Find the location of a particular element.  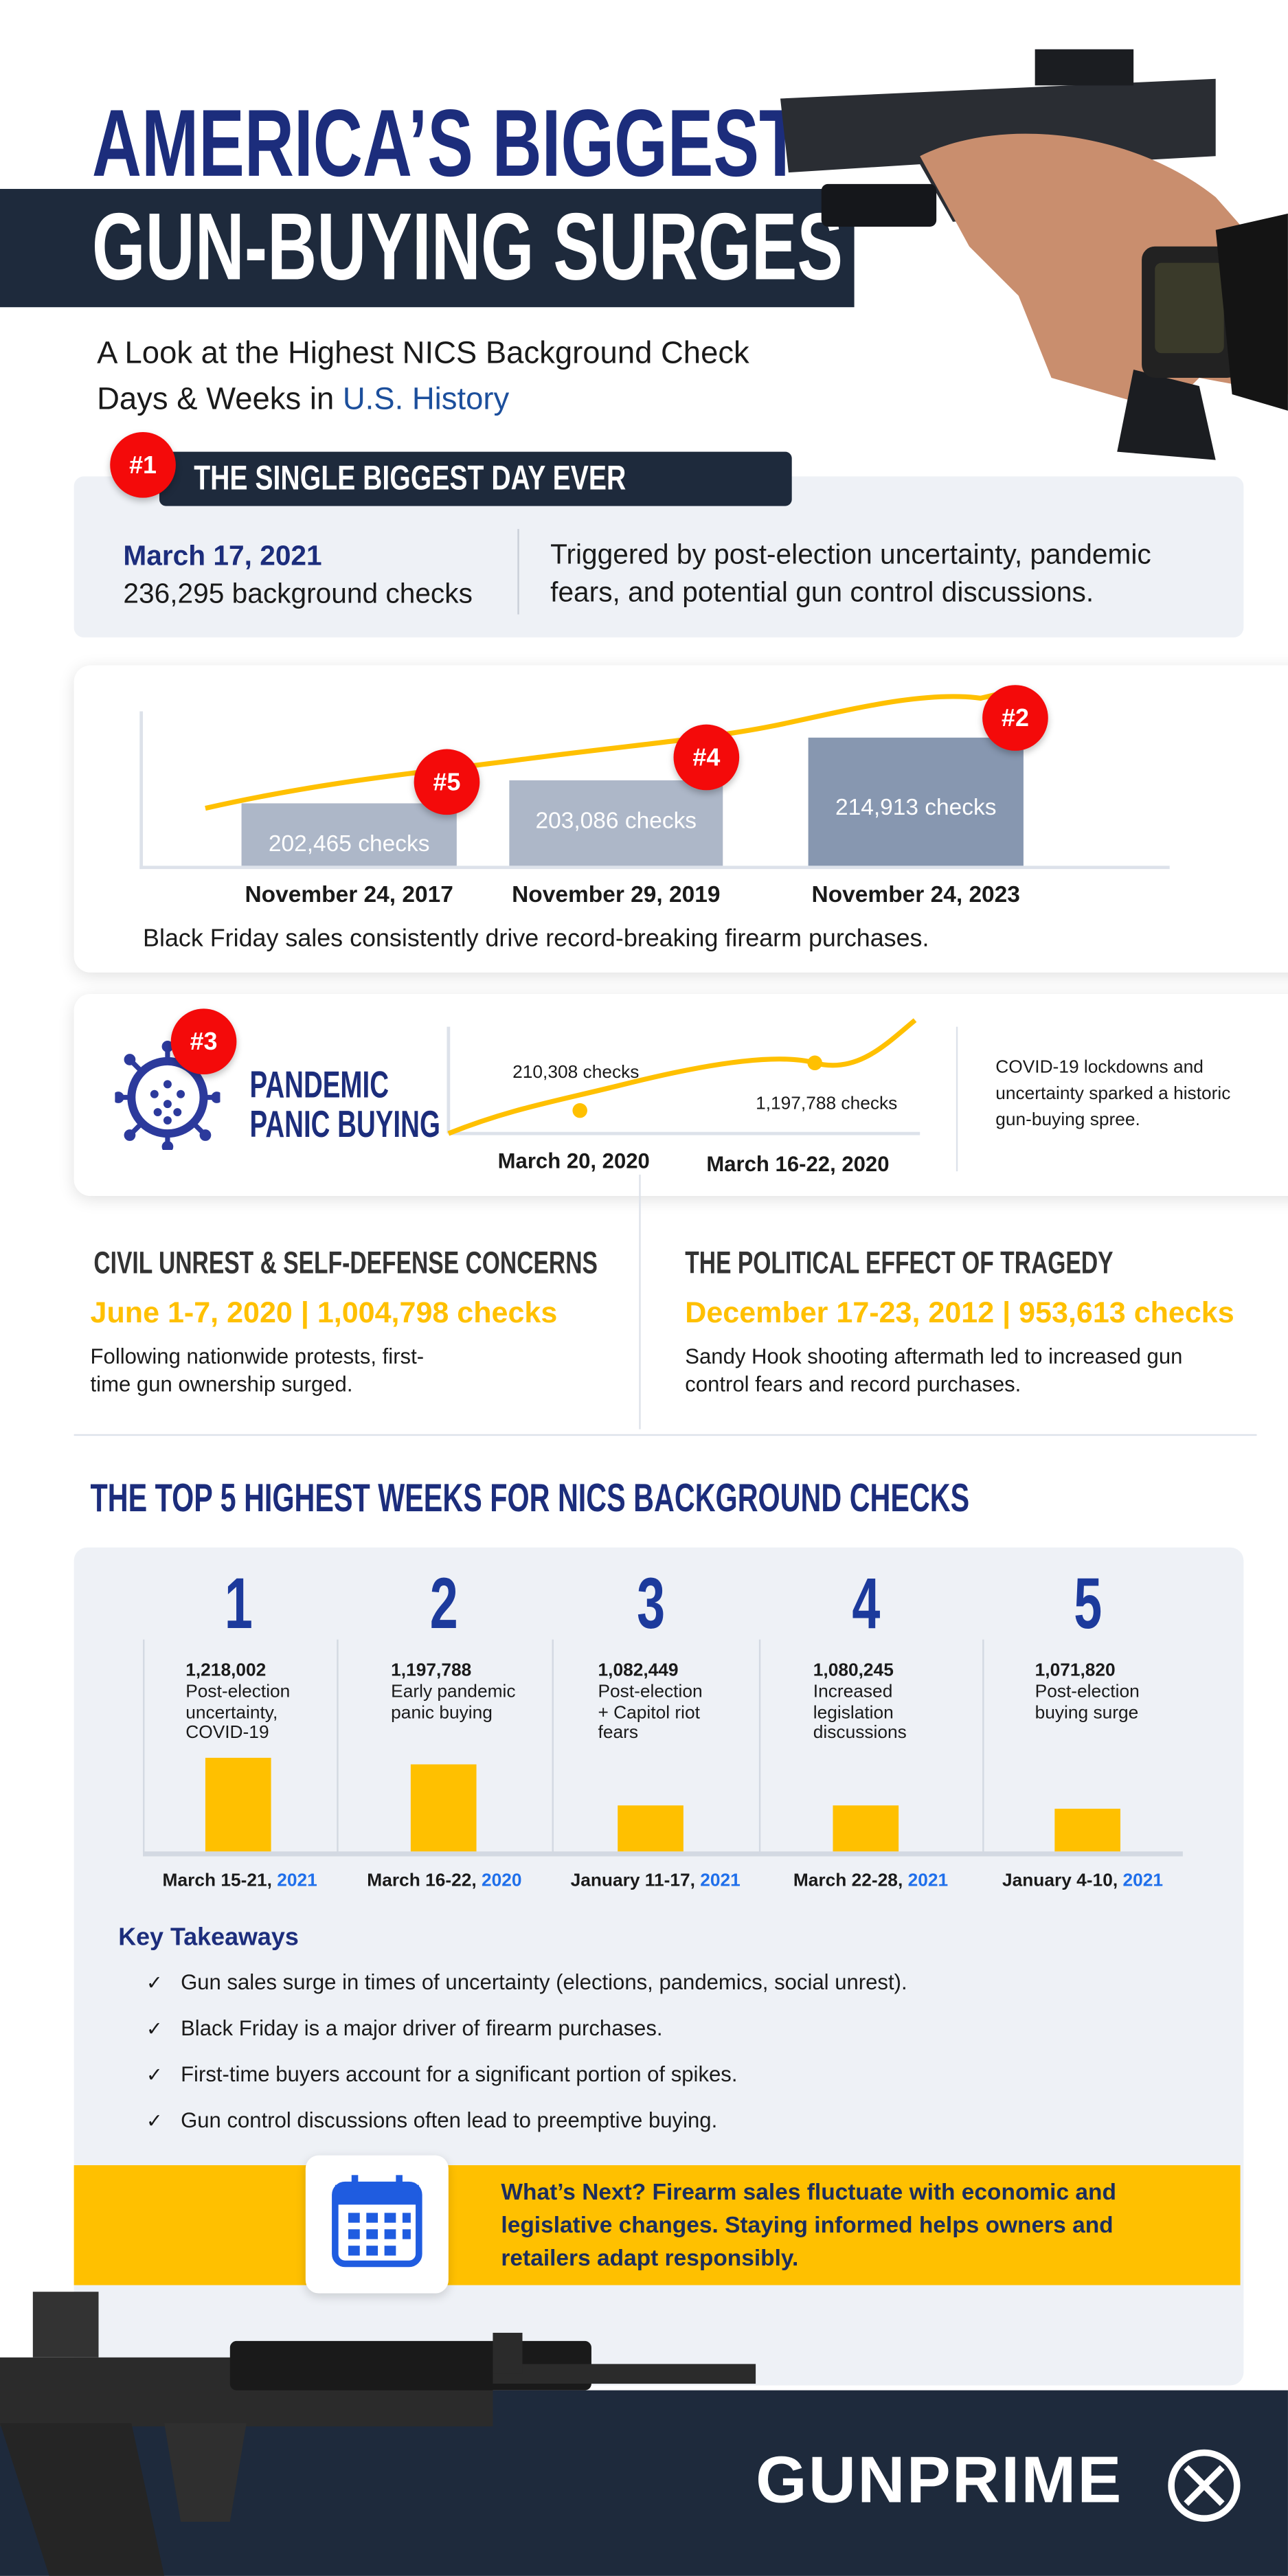

bf-bar-label: 203,086 checks is located at coordinates (616, 820).